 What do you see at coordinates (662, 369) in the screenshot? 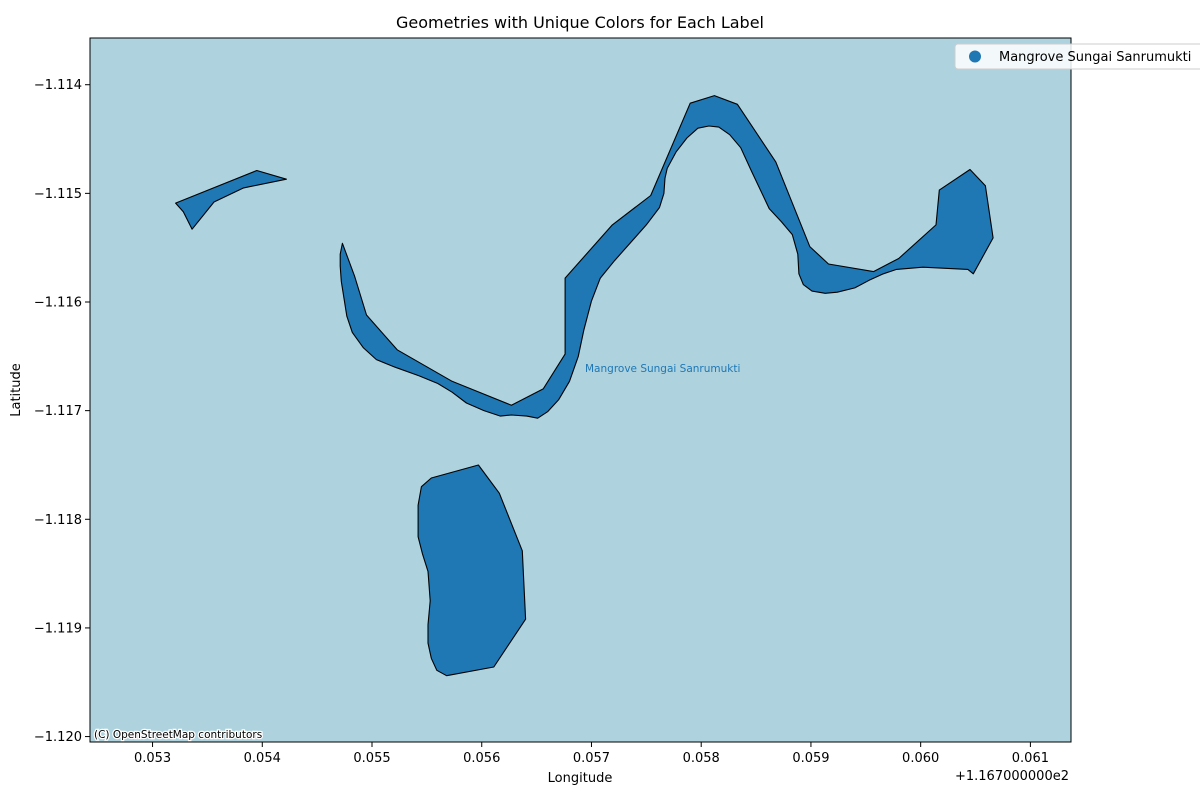
I see `geometry-annotation-label: Mangrove Sungai Sanrumukti` at bounding box center [662, 369].